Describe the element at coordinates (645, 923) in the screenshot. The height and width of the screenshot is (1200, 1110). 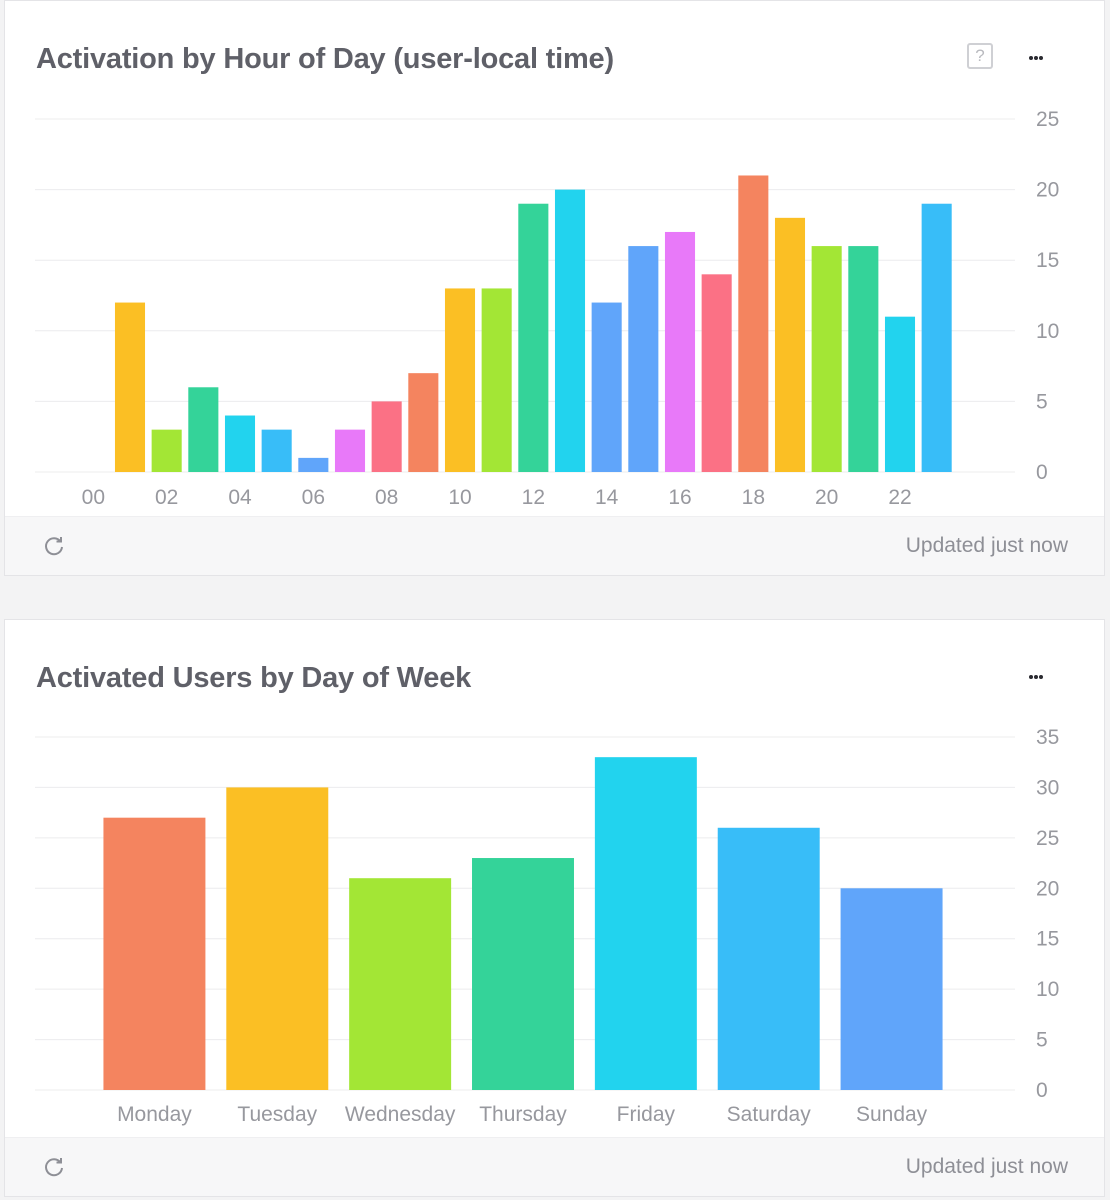
I see `bar-Friday` at that location.